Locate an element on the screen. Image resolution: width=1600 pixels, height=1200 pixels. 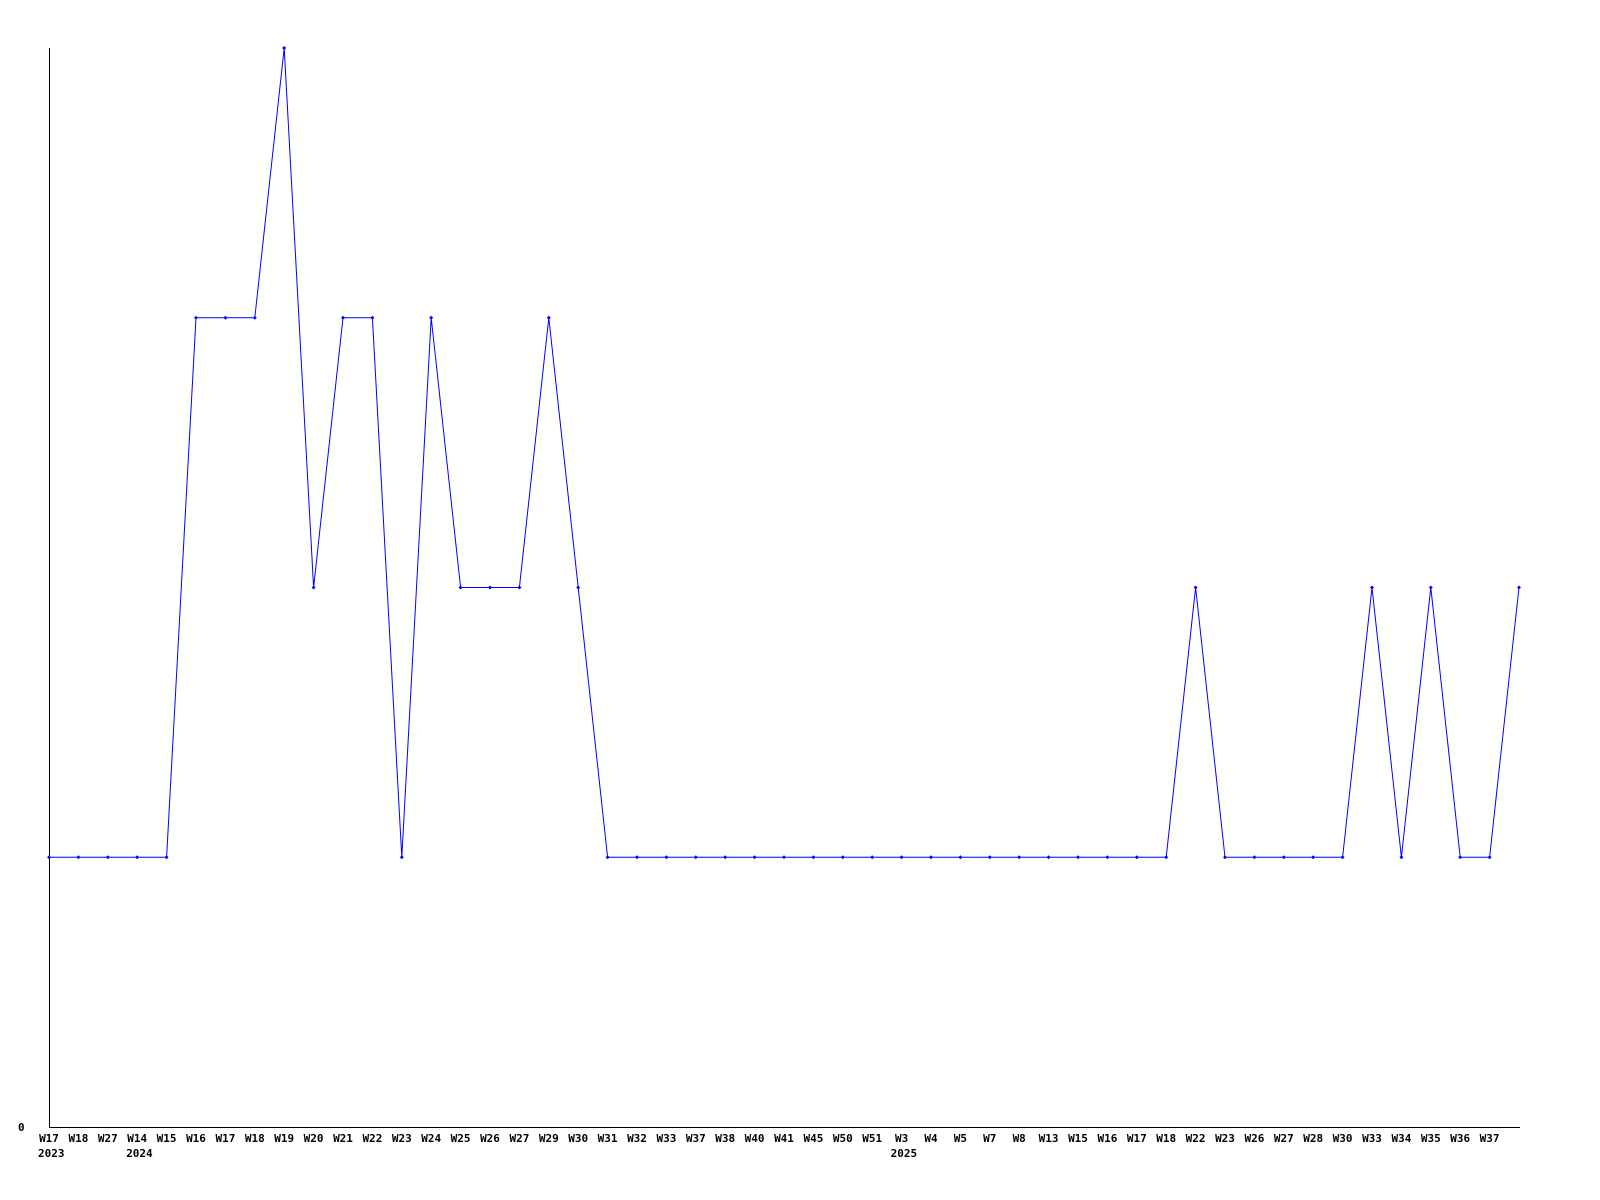
x-tick-label: W8 is located at coordinates (1019, 1138).